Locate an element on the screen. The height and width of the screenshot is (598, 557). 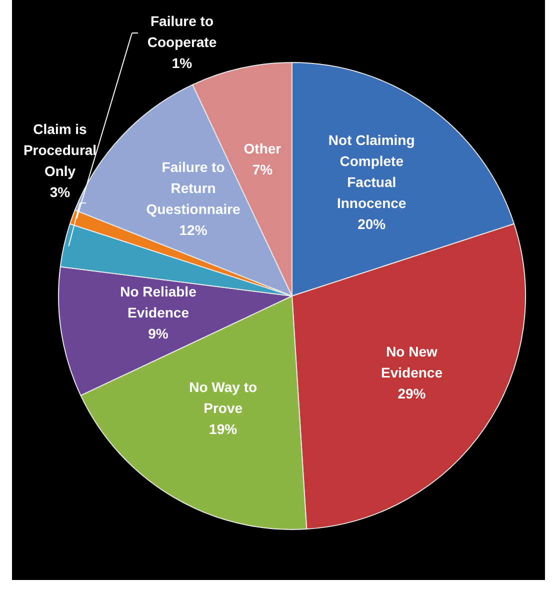
data-label: 20% is located at coordinates (372, 224).